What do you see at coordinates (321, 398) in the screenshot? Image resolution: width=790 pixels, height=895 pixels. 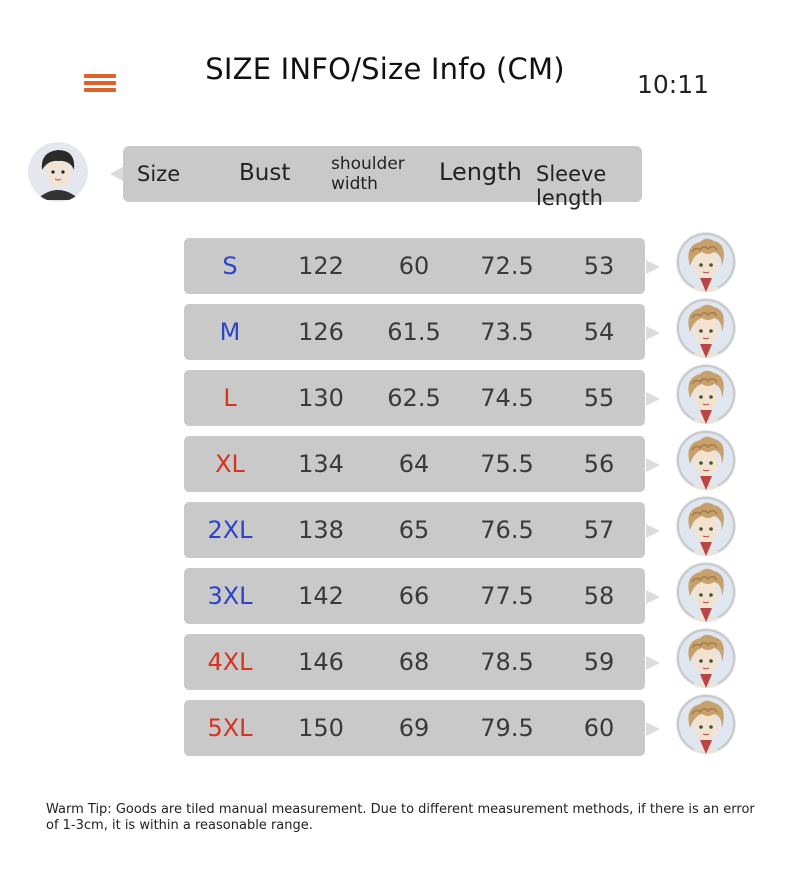 I see `bust-value: 130` at bounding box center [321, 398].